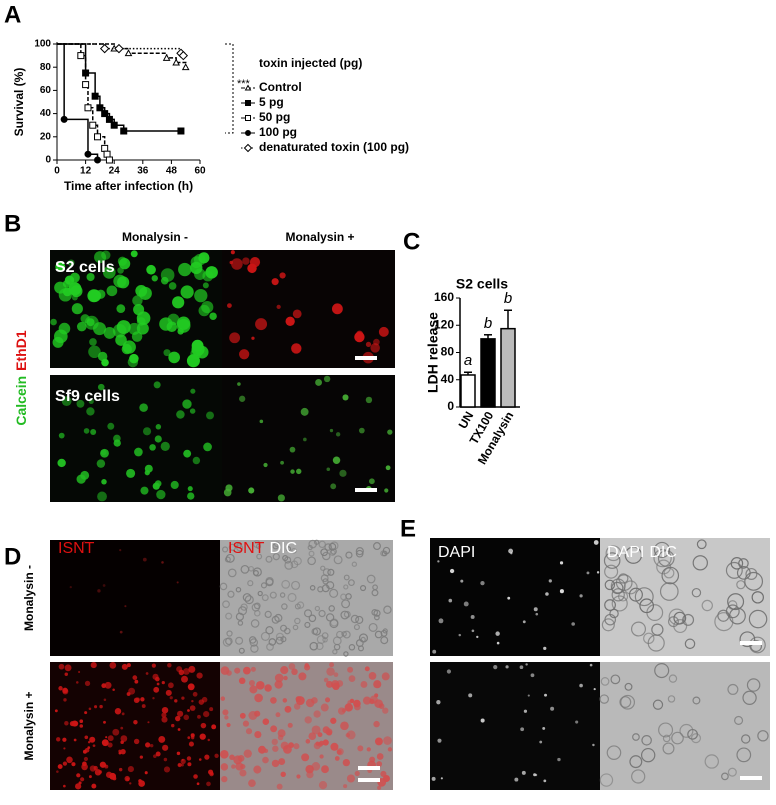  Describe the element at coordinates (283, 548) in the screenshot. I see `channel: DIC` at that location.